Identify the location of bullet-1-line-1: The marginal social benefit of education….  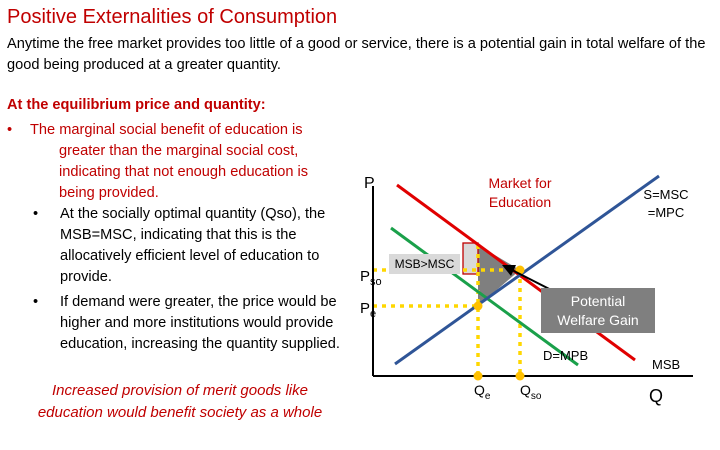
(166, 130).